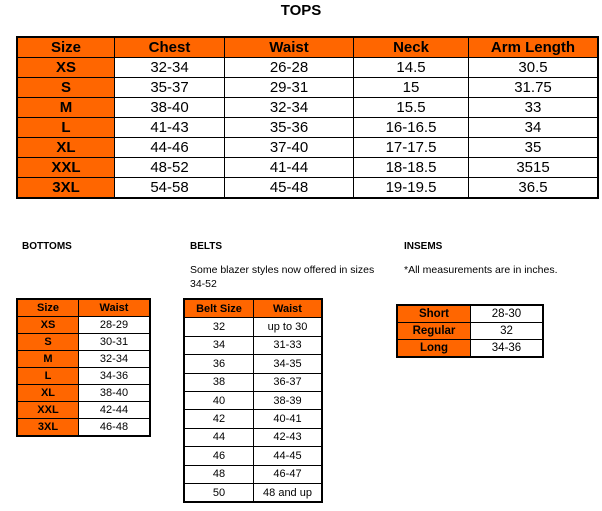 The image size is (602, 511). Describe the element at coordinates (411, 47) in the screenshot. I see `column-header: Neck` at that location.